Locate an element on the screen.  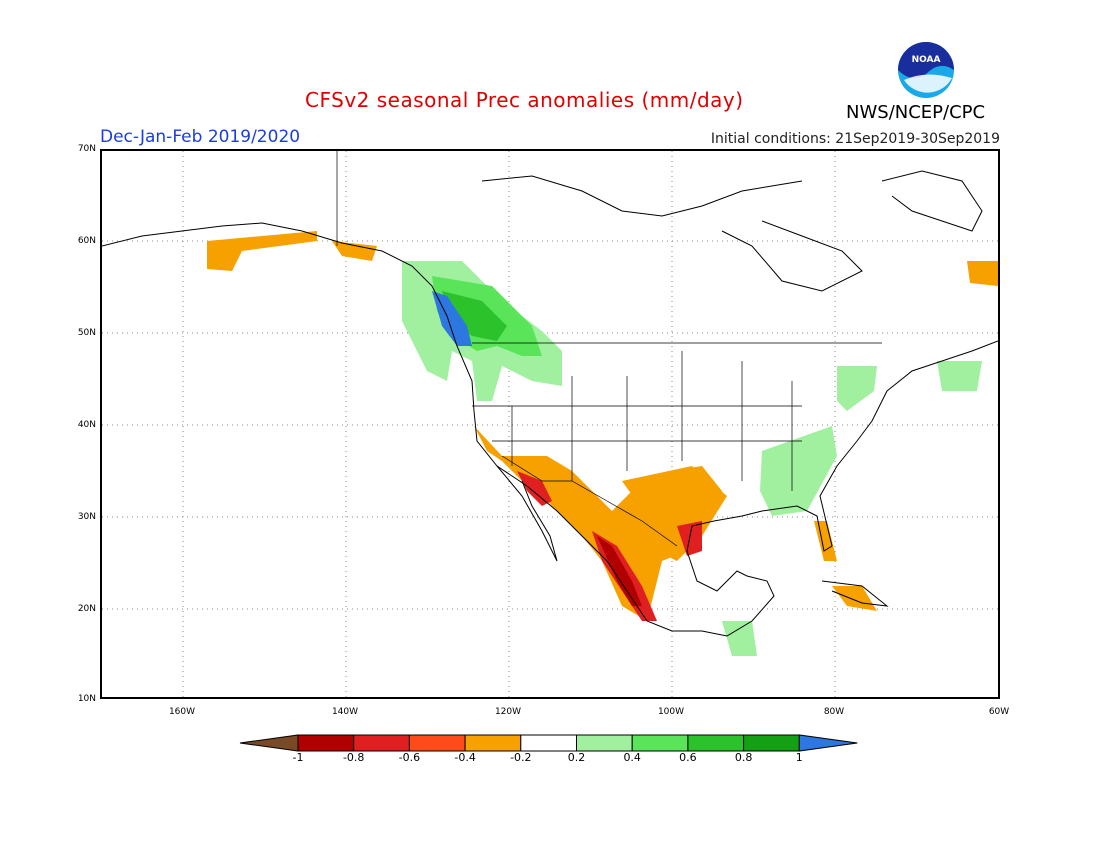
dry-southwest-orange is located at coordinates (598, 523).